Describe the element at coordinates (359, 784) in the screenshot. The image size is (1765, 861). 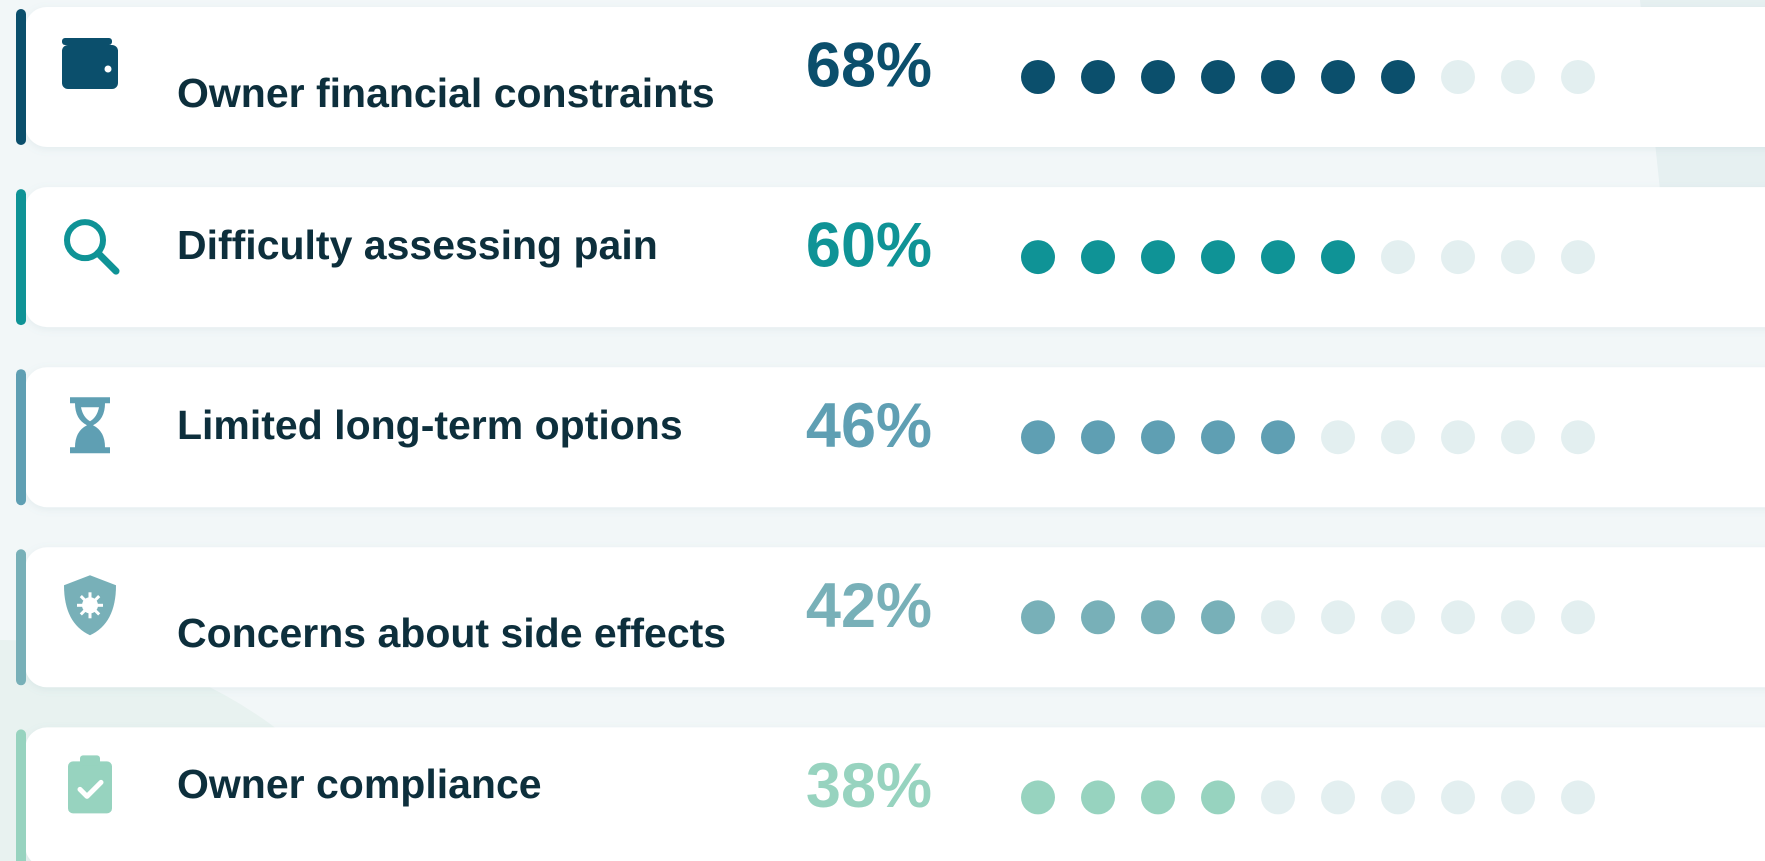
I see `category-label: Owner compliance` at that location.